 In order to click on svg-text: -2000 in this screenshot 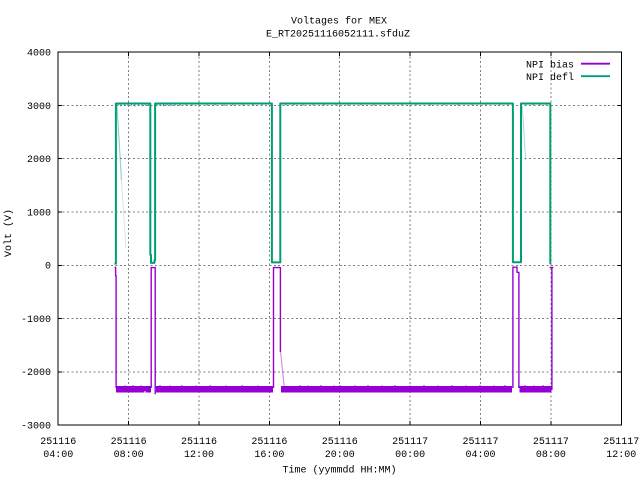, I will do `click(36, 373)`.